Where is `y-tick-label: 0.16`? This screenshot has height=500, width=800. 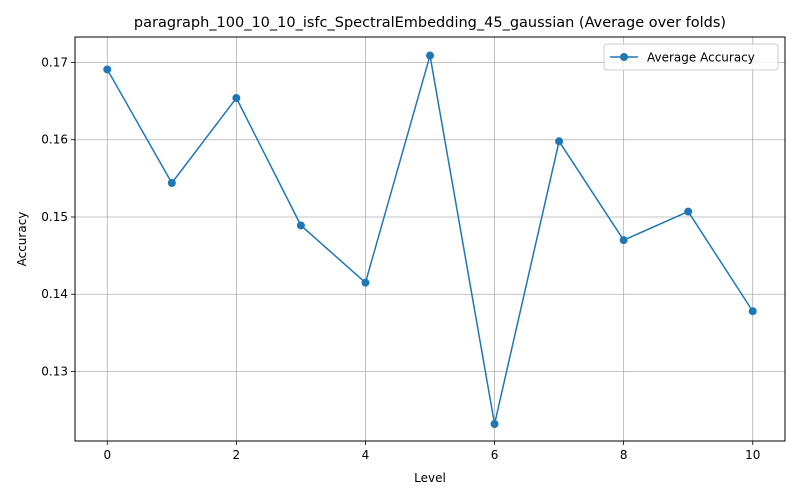 y-tick-label: 0.16 is located at coordinates (54, 140).